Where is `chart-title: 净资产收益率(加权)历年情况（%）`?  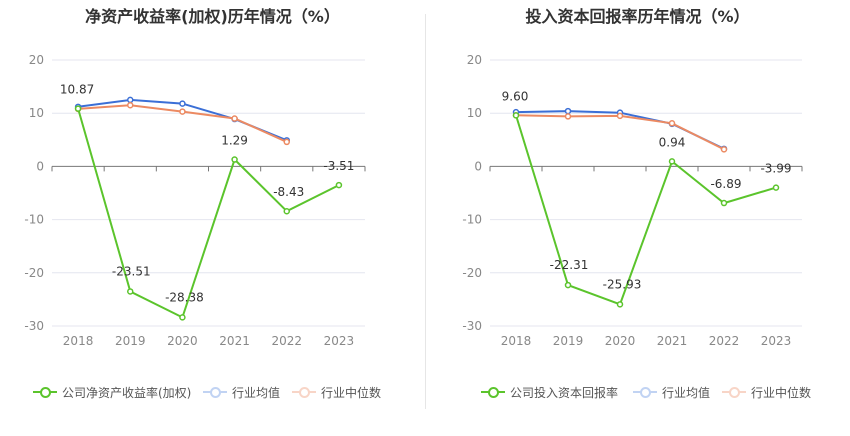
chart-title: 净资产收益率(加权)历年情况（%） is located at coordinates (212, 16).